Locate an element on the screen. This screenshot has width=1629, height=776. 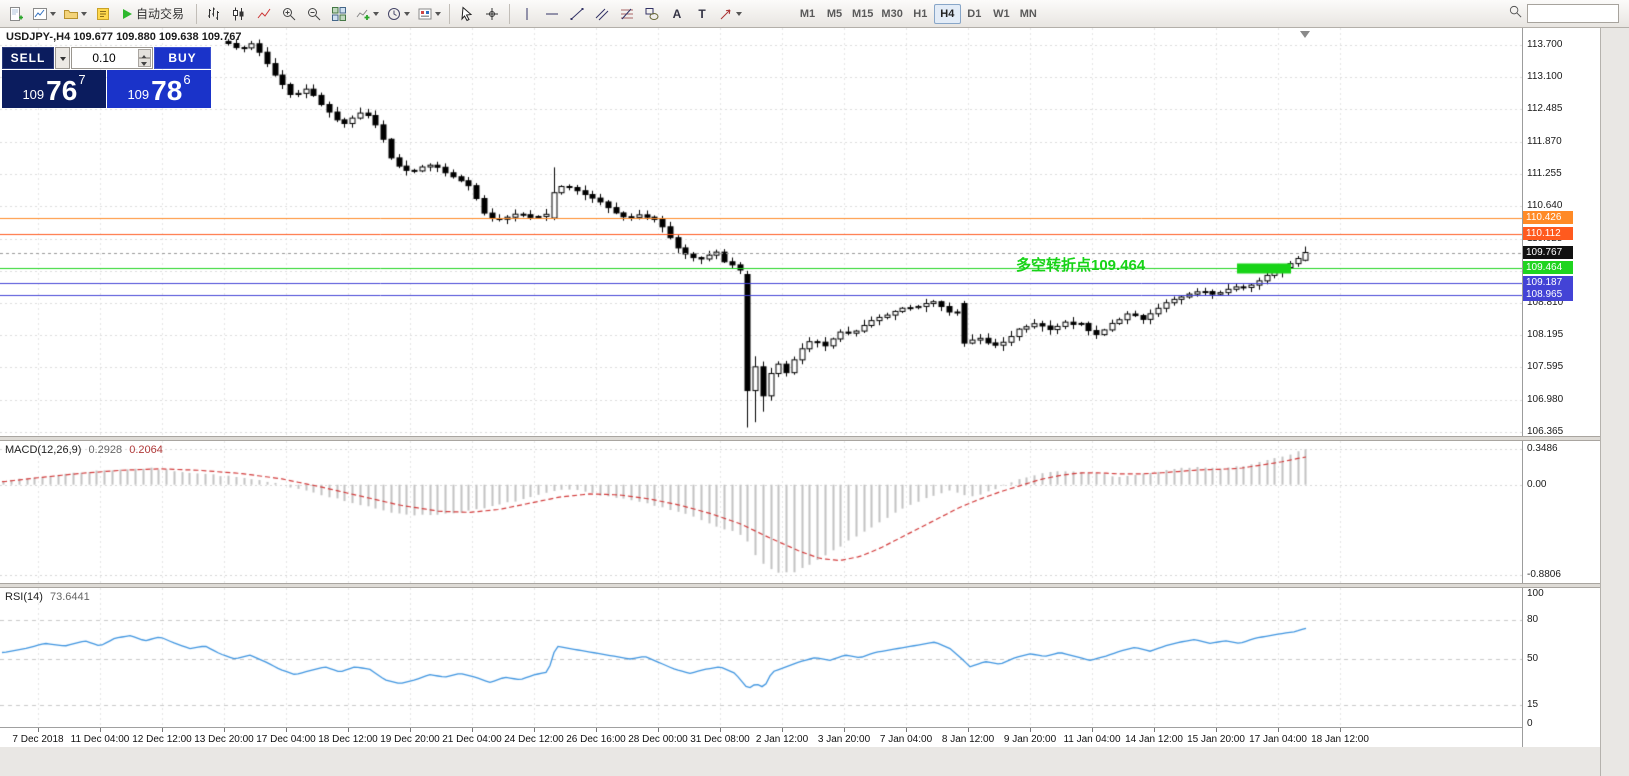
fibonacci-tool-button is located at coordinates (627, 14).